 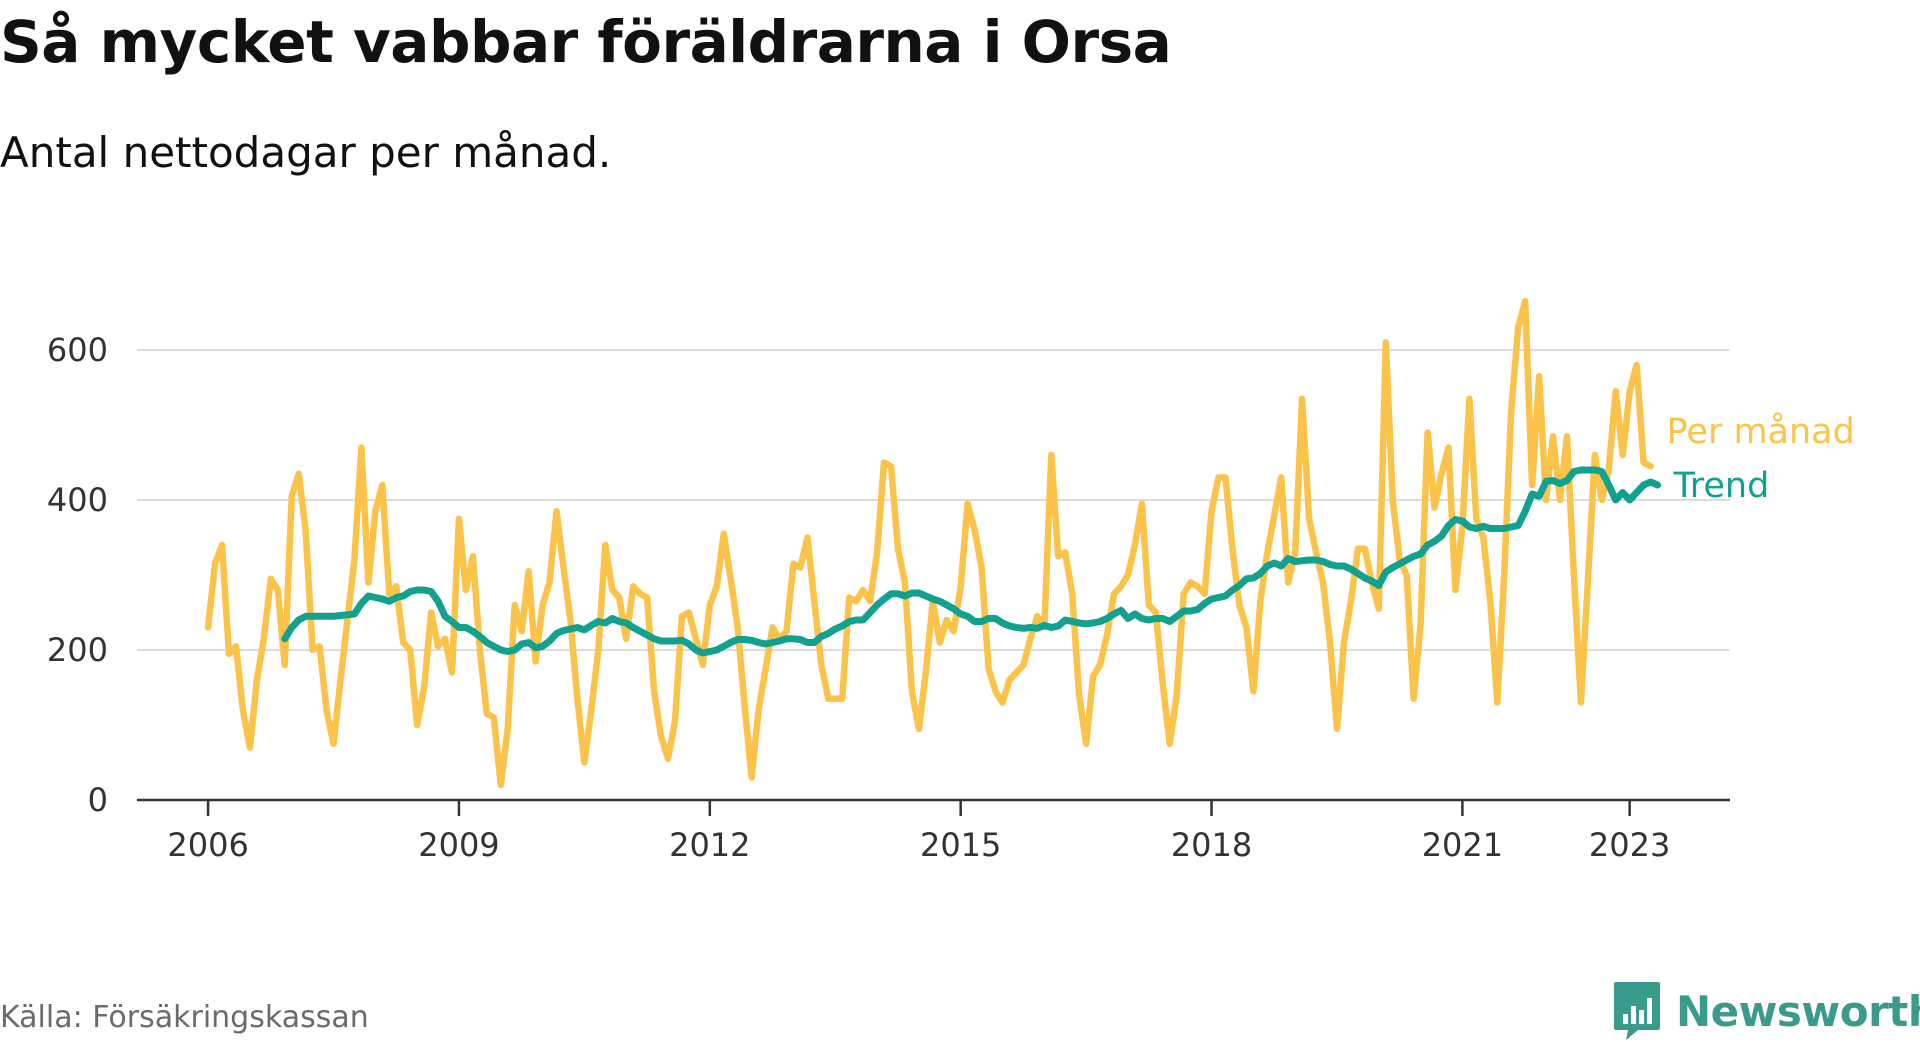 What do you see at coordinates (1629, 845) in the screenshot?
I see `x-tick-label: 2023` at bounding box center [1629, 845].